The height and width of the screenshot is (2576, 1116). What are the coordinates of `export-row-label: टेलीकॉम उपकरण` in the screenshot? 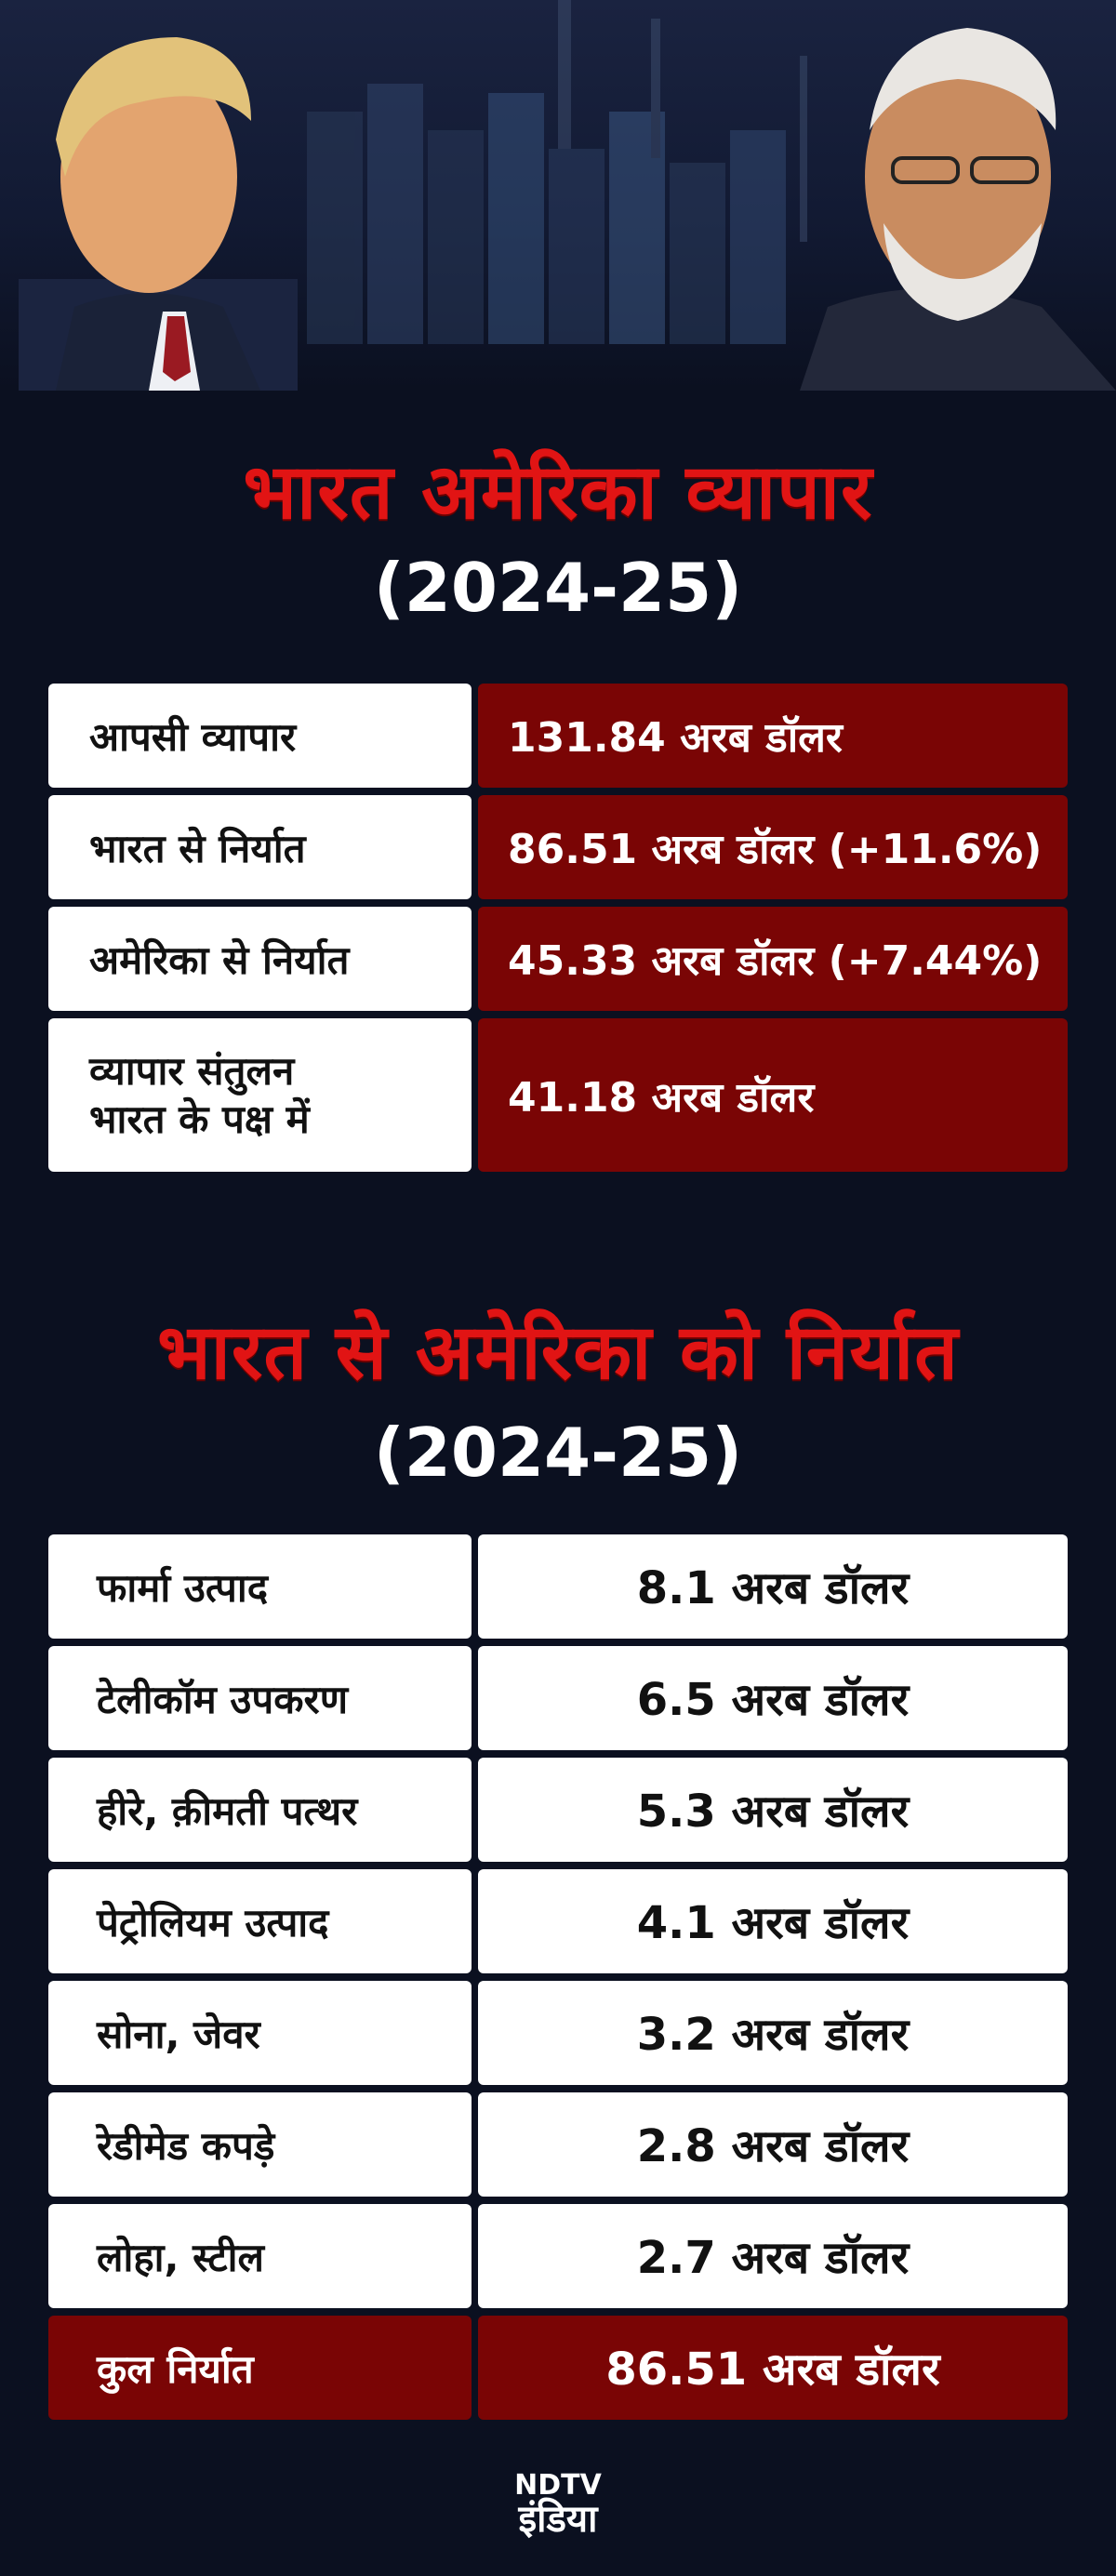 It's located at (260, 1698).